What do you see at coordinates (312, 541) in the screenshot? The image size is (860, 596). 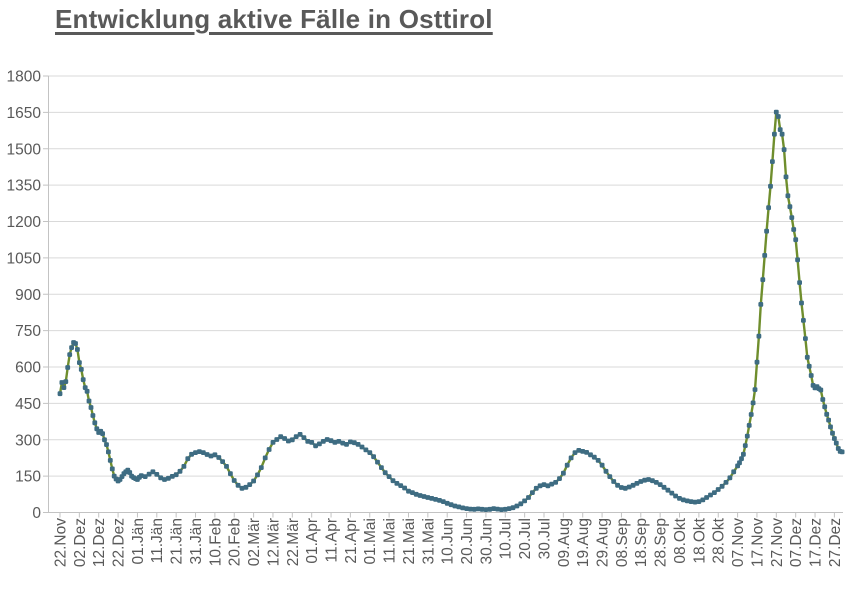 I see `x-axis-label: 01.Apr` at bounding box center [312, 541].